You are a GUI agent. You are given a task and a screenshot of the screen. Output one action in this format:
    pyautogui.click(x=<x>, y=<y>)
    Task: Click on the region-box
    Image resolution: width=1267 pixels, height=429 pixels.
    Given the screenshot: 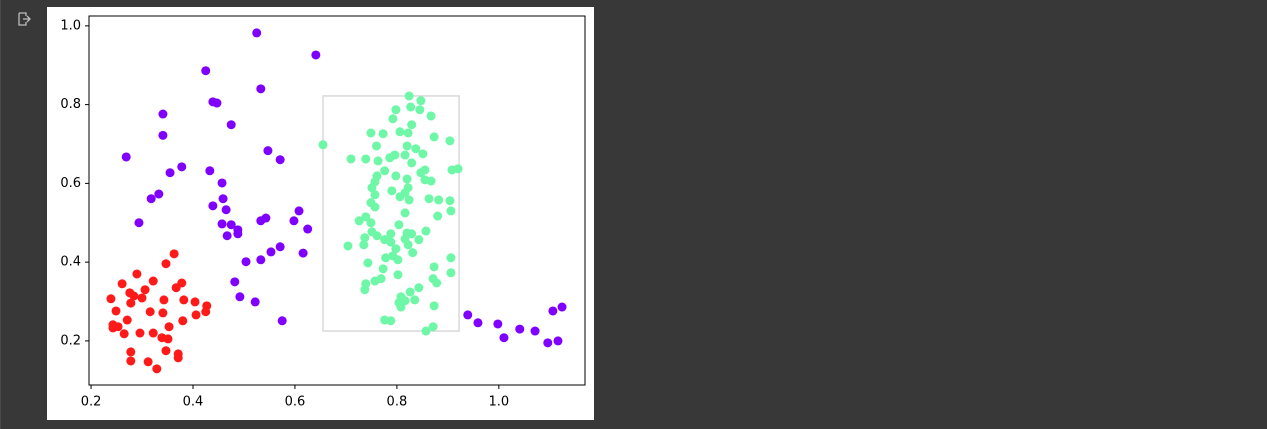 What is the action you would take?
    pyautogui.click(x=391, y=213)
    